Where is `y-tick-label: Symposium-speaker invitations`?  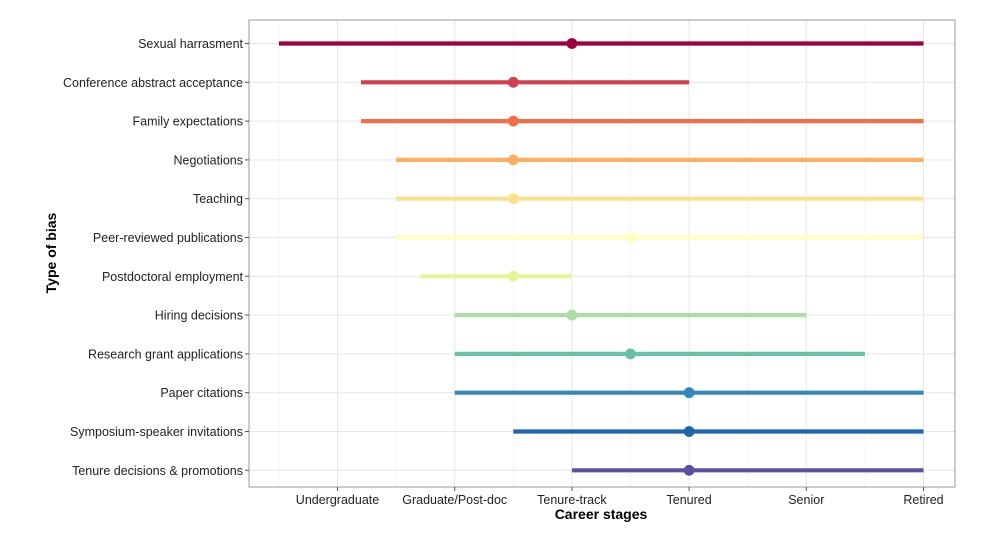
y-tick-label: Symposium-speaker invitations is located at coordinates (156, 432).